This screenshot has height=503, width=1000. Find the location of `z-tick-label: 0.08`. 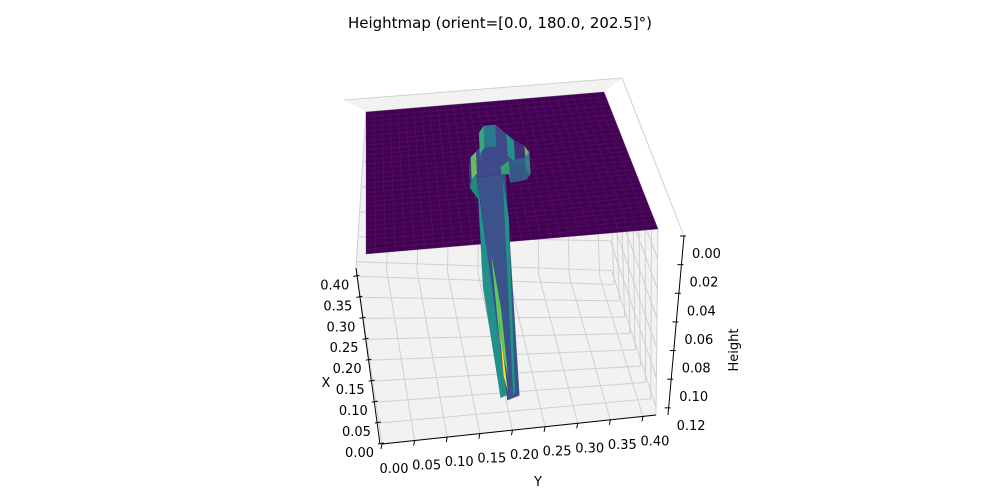

z-tick-label: 0.08 is located at coordinates (696, 369).